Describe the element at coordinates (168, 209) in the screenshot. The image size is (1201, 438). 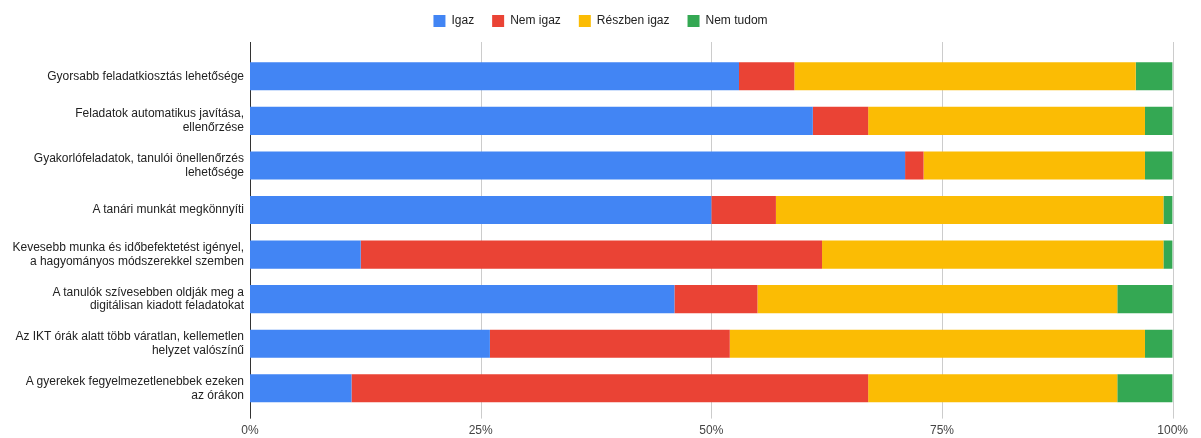
I see `y-tick-label: A tanári munkát megkönnyíti` at that location.